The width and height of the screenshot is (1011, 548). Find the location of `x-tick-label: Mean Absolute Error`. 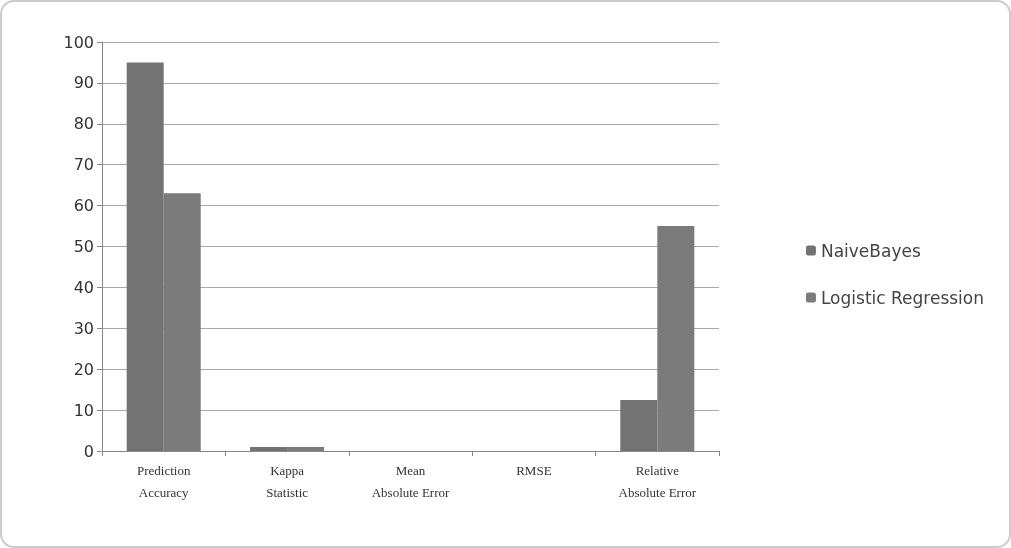

x-tick-label: Mean Absolute Error is located at coordinates (410, 481).